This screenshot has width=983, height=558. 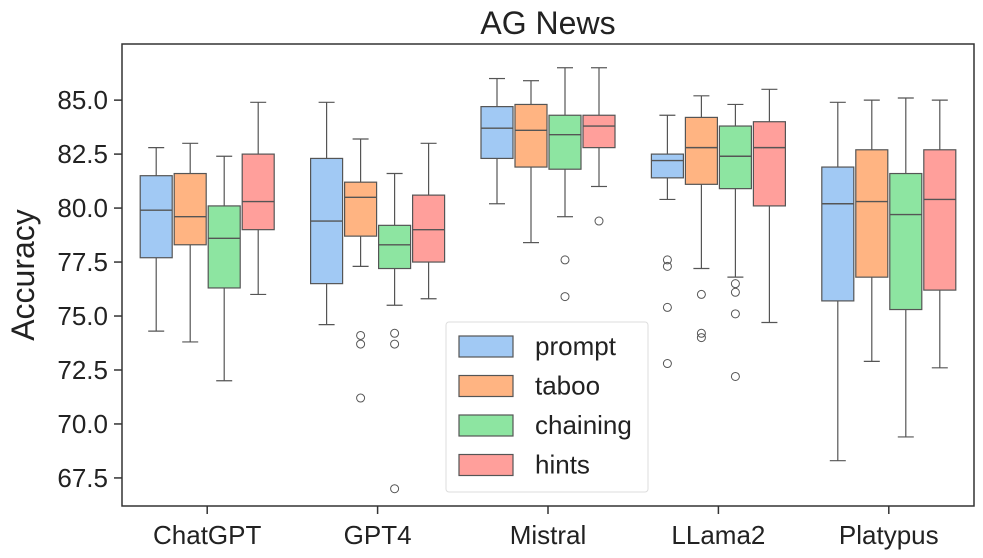 I want to click on legend-swatch-prompt, so click(x=486, y=346).